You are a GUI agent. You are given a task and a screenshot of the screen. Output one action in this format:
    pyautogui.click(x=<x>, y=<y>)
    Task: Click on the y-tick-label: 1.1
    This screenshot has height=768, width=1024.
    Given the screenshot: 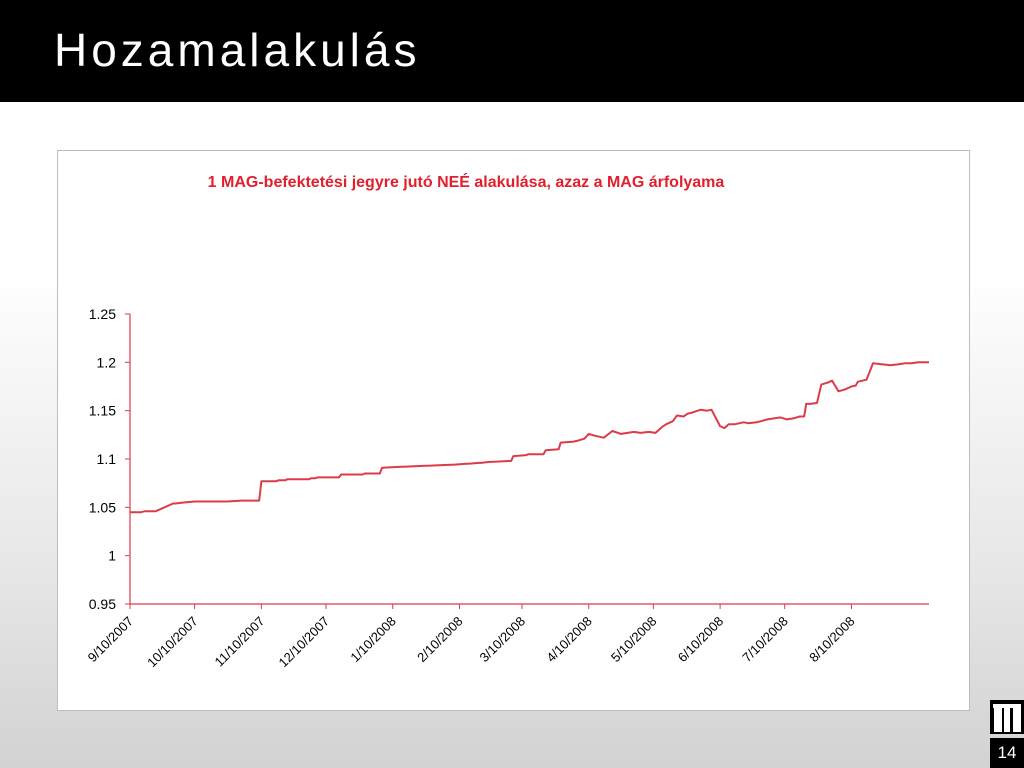 What is the action you would take?
    pyautogui.click(x=107, y=459)
    